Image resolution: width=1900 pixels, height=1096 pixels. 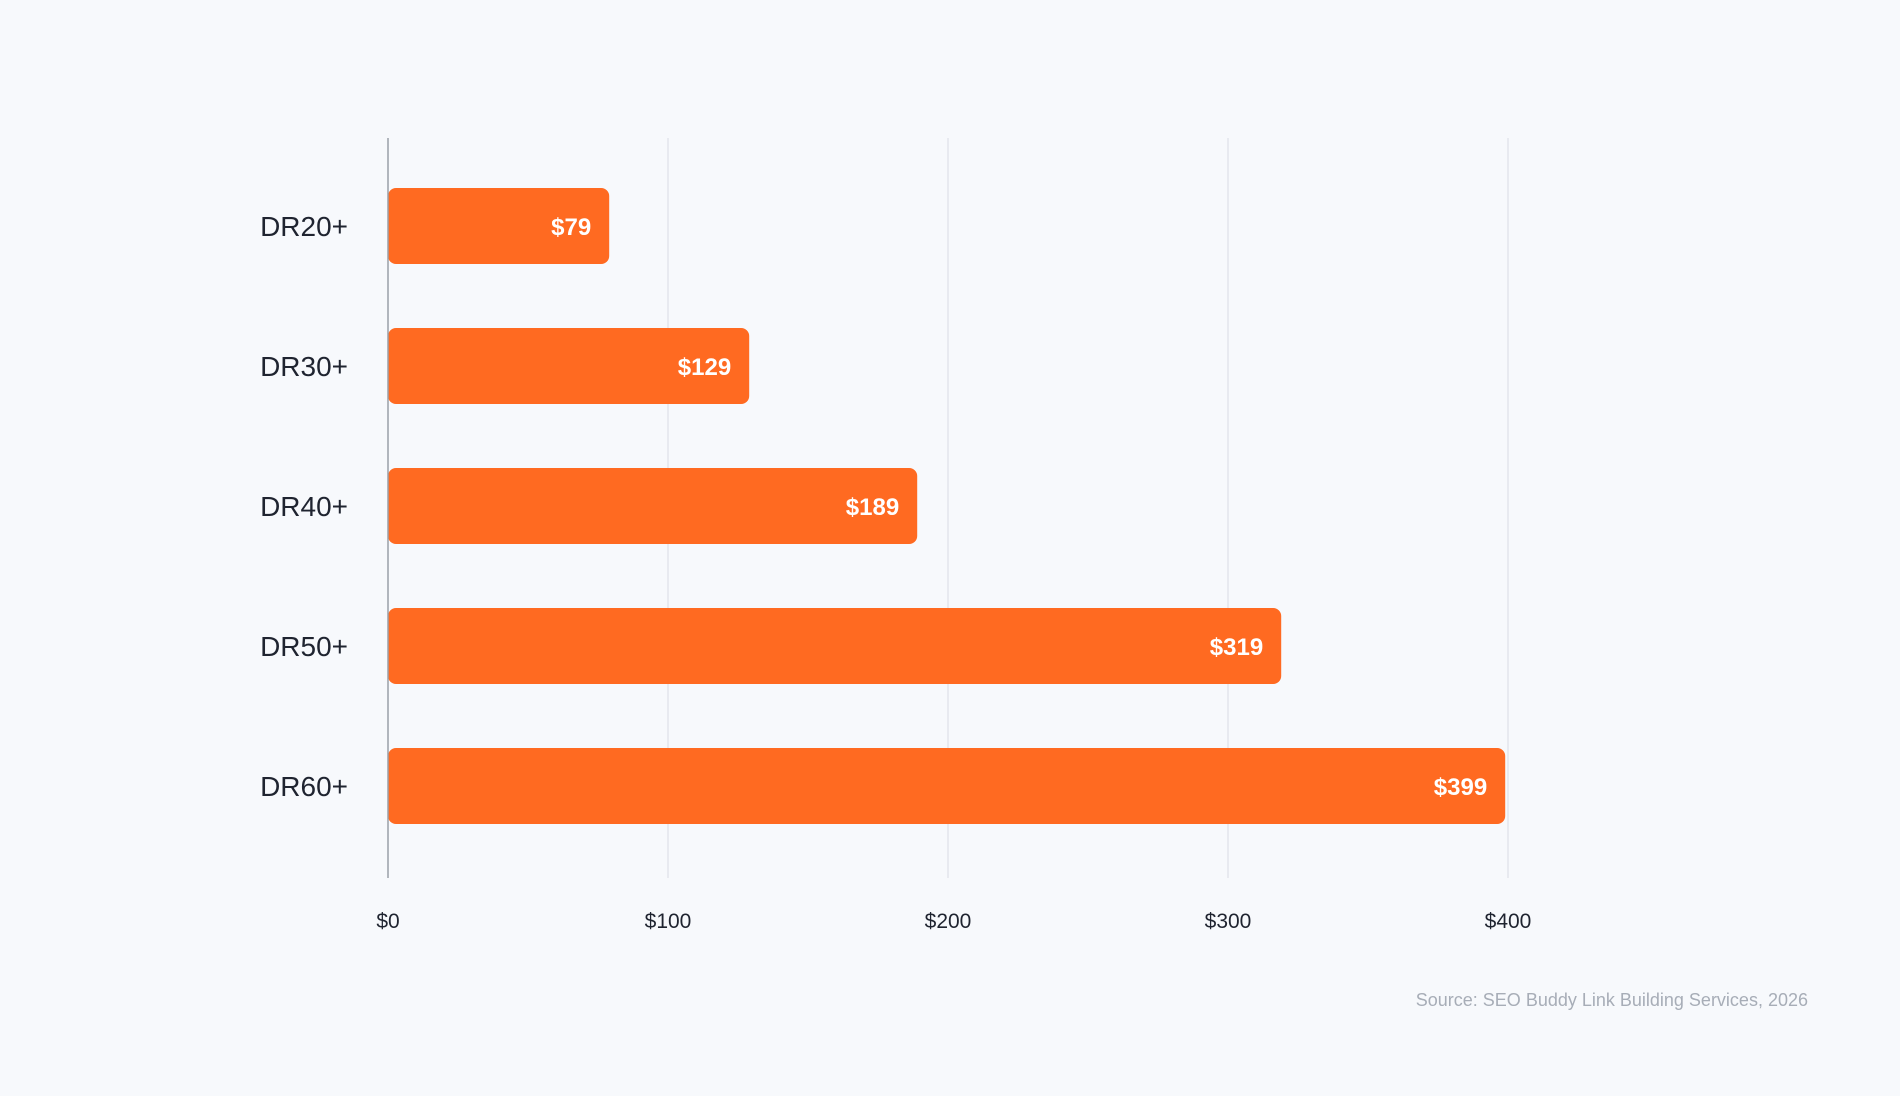 I want to click on x-tick-label: $0, so click(x=387, y=921).